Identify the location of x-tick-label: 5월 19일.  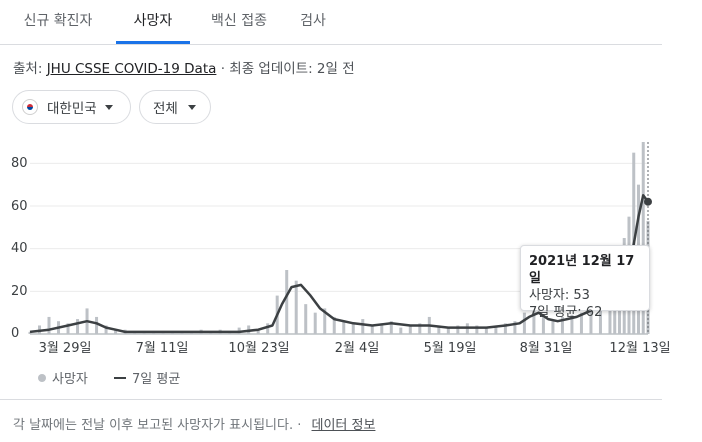
(450, 348).